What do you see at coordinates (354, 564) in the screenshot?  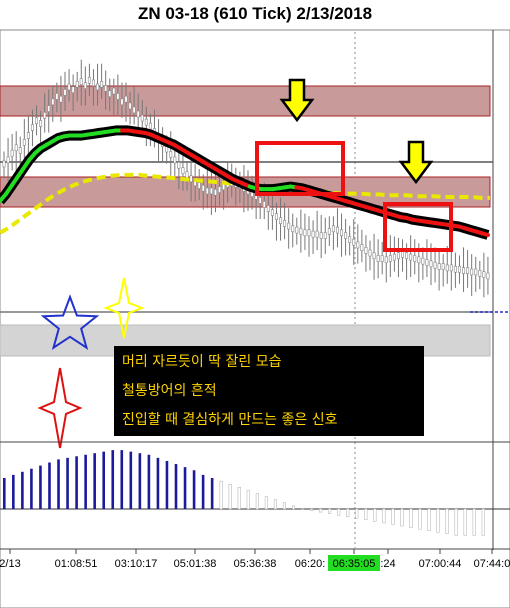 I see `x-tick-label: 06:35:05` at bounding box center [354, 564].